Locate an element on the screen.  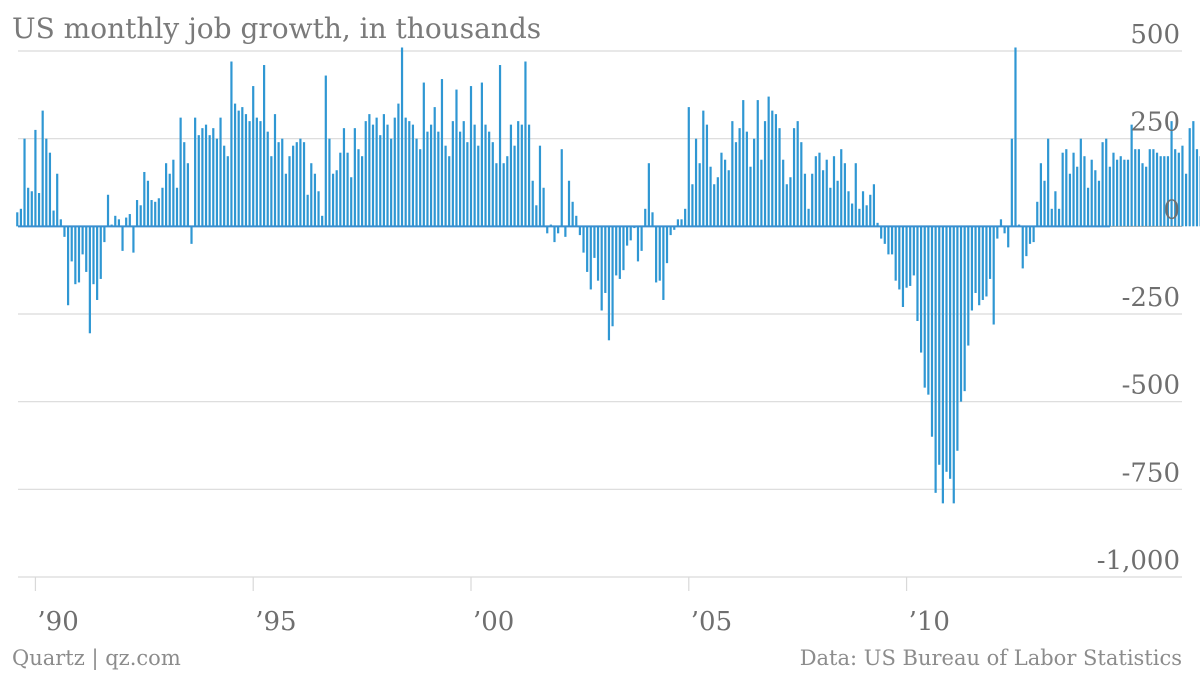
x-tick-label: ’05 is located at coordinates (711, 622).